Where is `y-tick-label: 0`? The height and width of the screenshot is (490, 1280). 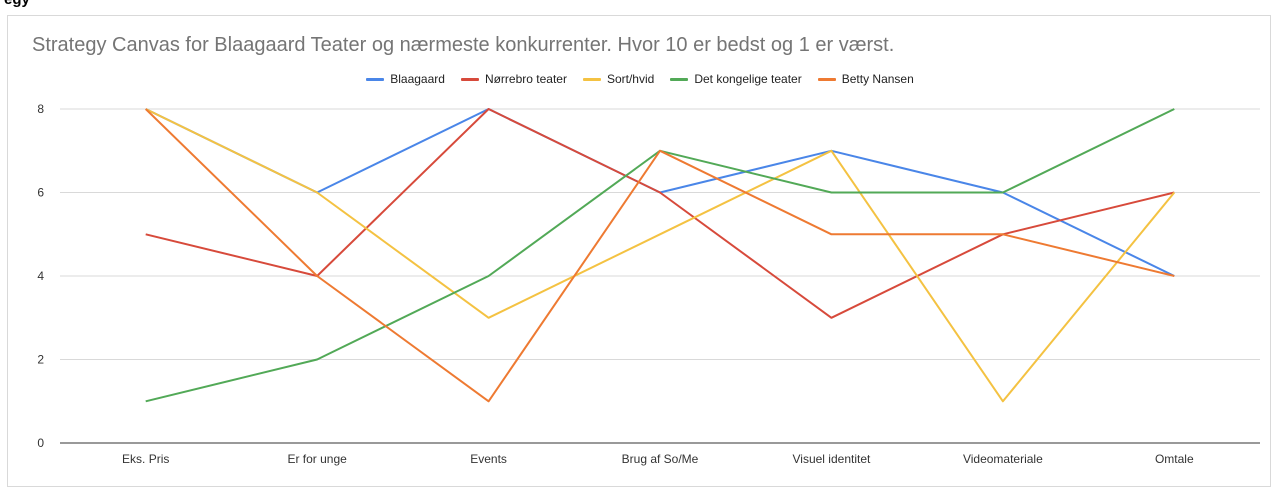
y-tick-label: 0 is located at coordinates (40, 443).